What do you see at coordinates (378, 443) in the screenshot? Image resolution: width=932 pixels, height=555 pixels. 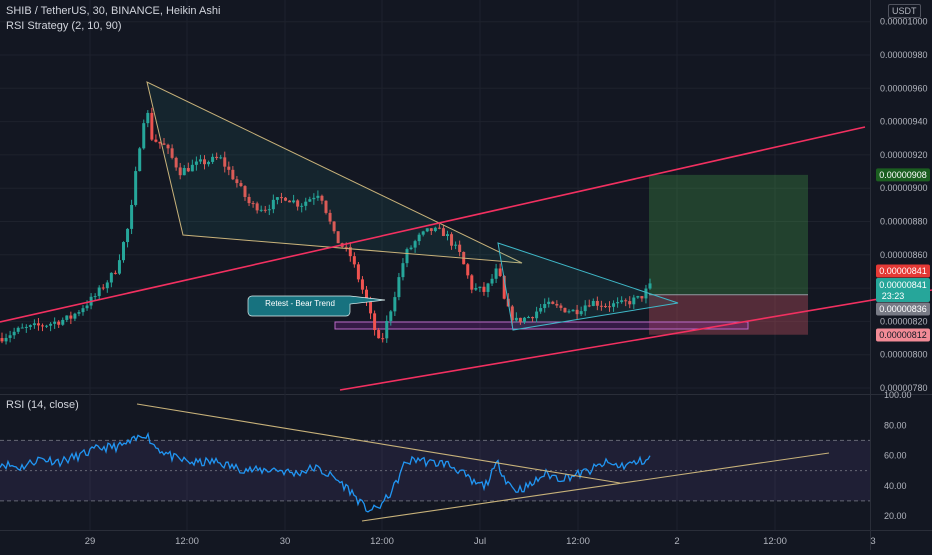 I see `rsi-trendline-down` at bounding box center [378, 443].